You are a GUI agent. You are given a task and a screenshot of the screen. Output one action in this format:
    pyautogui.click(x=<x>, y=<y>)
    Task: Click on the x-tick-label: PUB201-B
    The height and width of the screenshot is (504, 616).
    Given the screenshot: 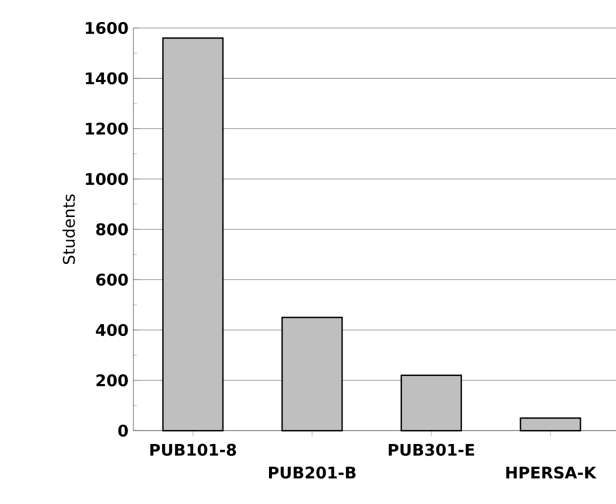 What is the action you would take?
    pyautogui.click(x=312, y=472)
    